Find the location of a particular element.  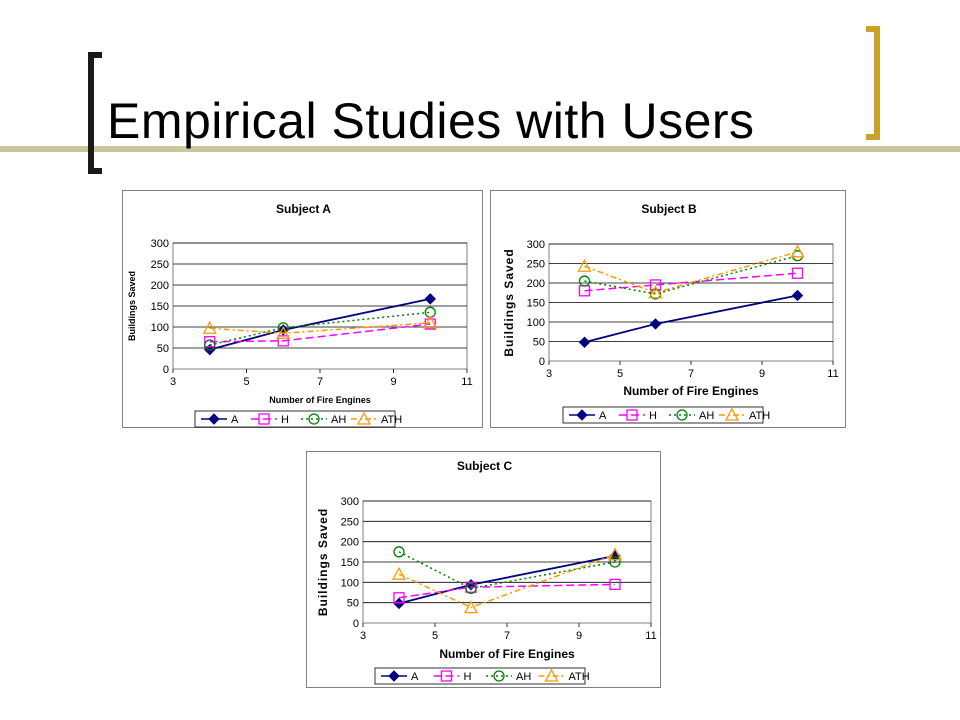

y-axis-label: Buildings Saved is located at coordinates (132, 306).